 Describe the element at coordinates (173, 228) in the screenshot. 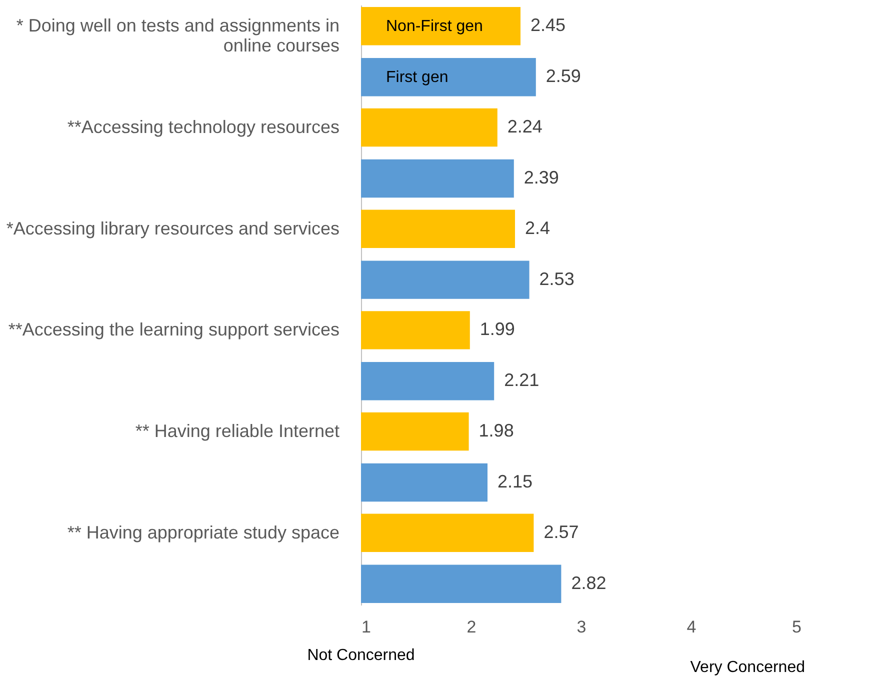

I see `y-tick-label: *Accessing library resources and services` at that location.